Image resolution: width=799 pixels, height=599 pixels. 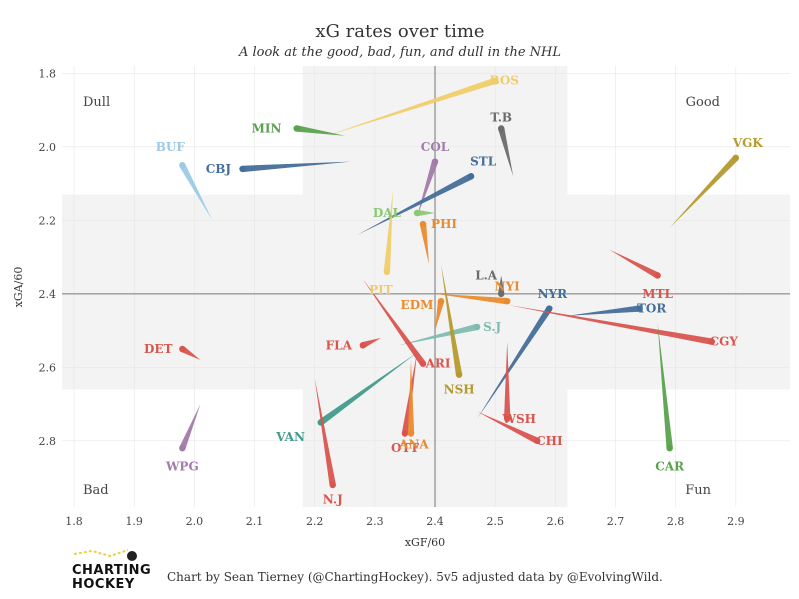 I want to click on team-label-van: VAN, so click(x=290, y=437).